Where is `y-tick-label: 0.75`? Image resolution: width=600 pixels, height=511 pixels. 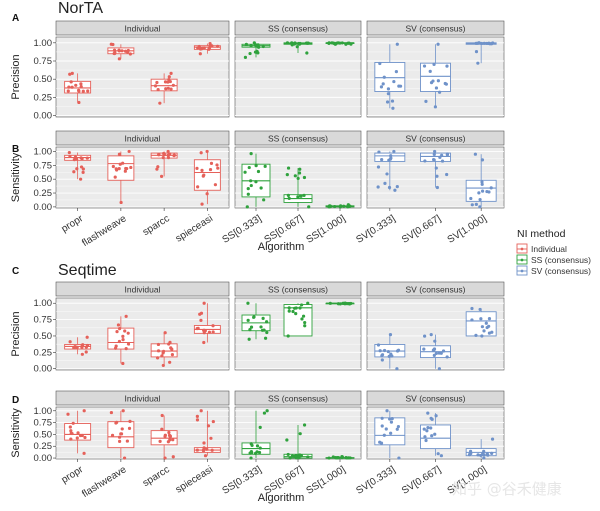
y-tick-label: 0.75 is located at coordinates (43, 165).